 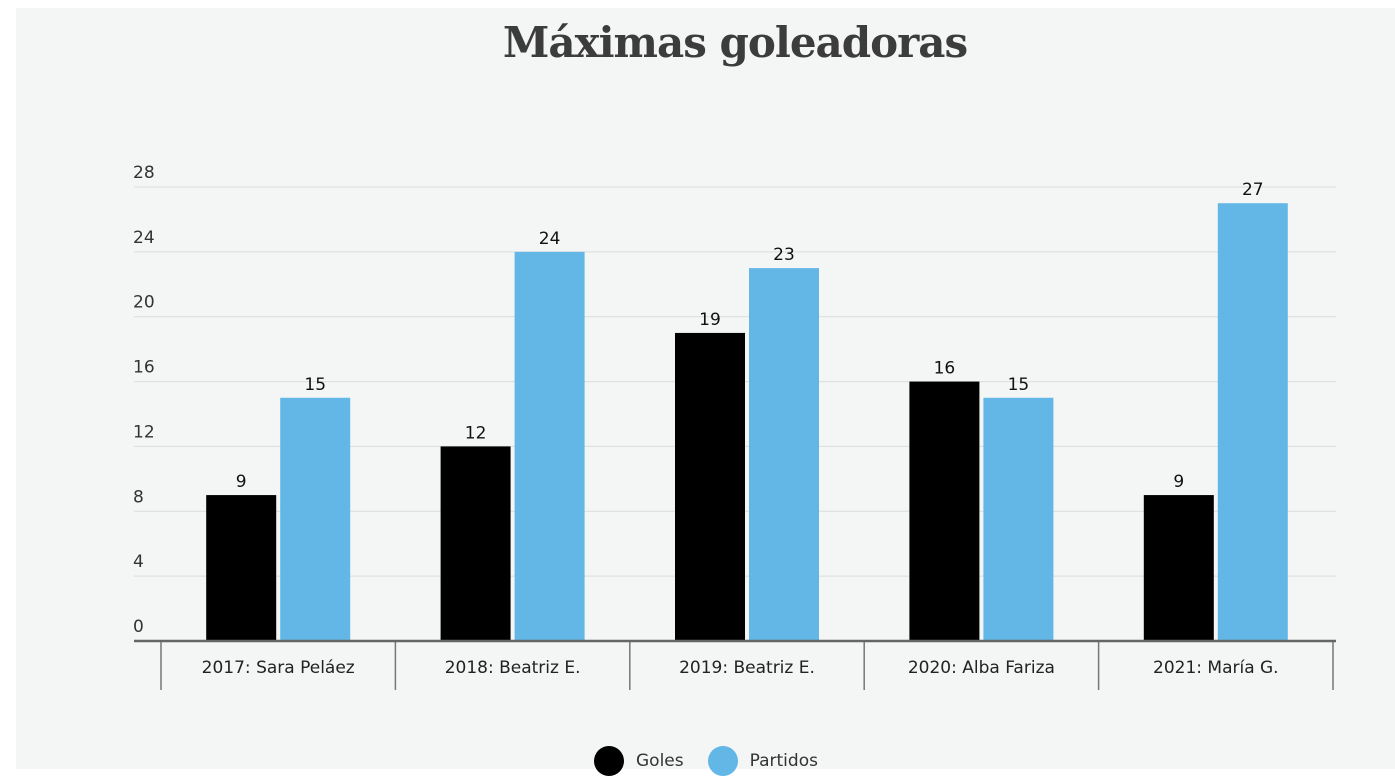 What do you see at coordinates (735, 42) in the screenshot?
I see `chart-title: Máximas goleadoras` at bounding box center [735, 42].